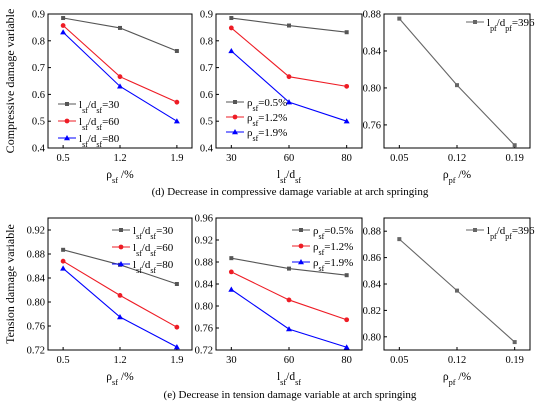 This screenshot has height=404, width=550. I want to click on y-axis-label: Compressive damage variable, so click(10, 81).